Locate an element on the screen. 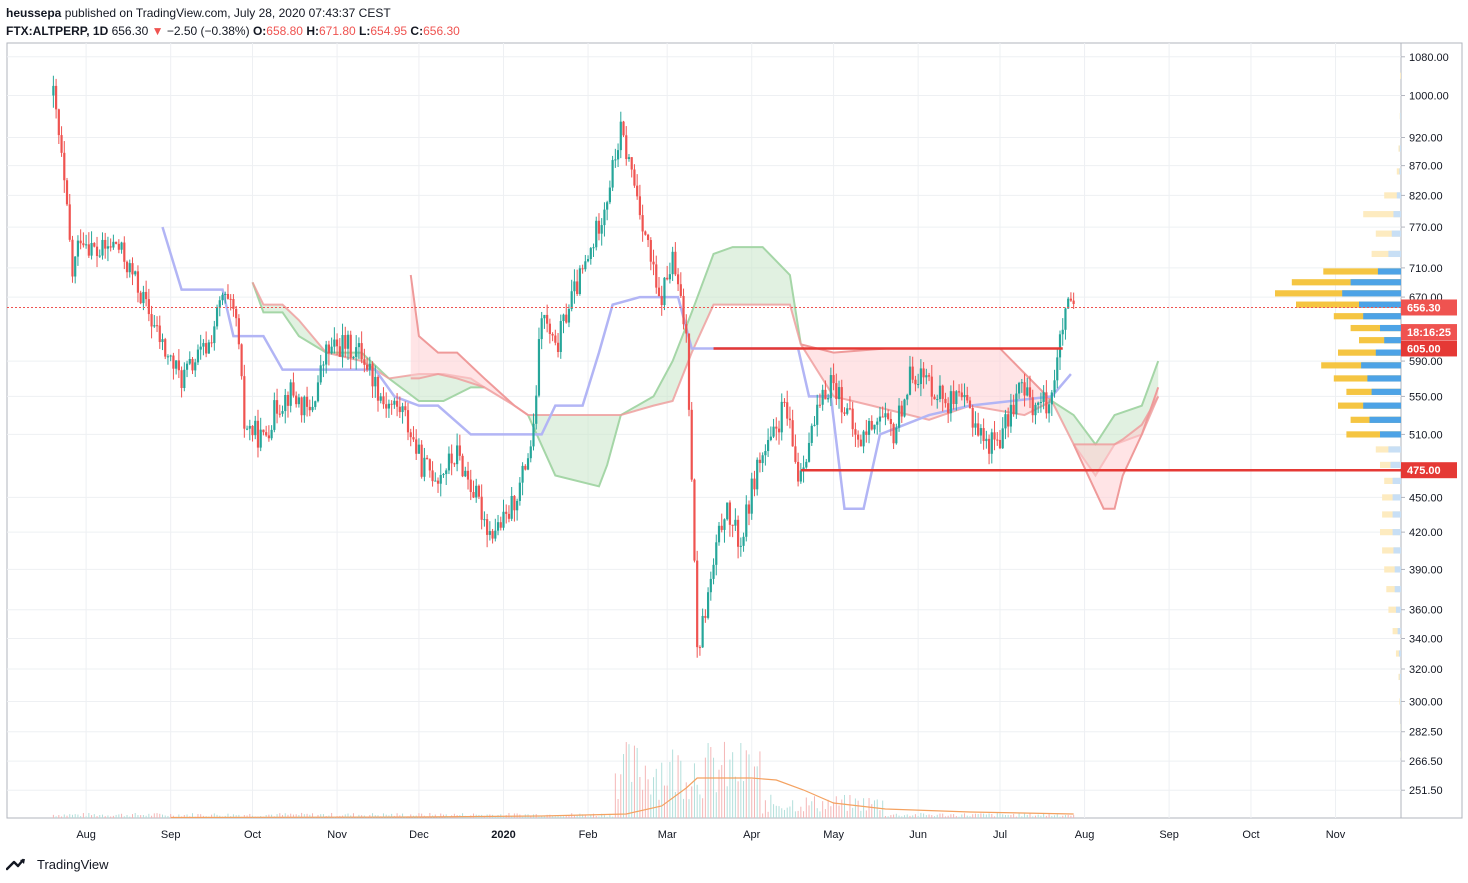 Image resolution: width=1468 pixels, height=883 pixels. ichimoku-cloud-bull-area is located at coordinates (710, 331).